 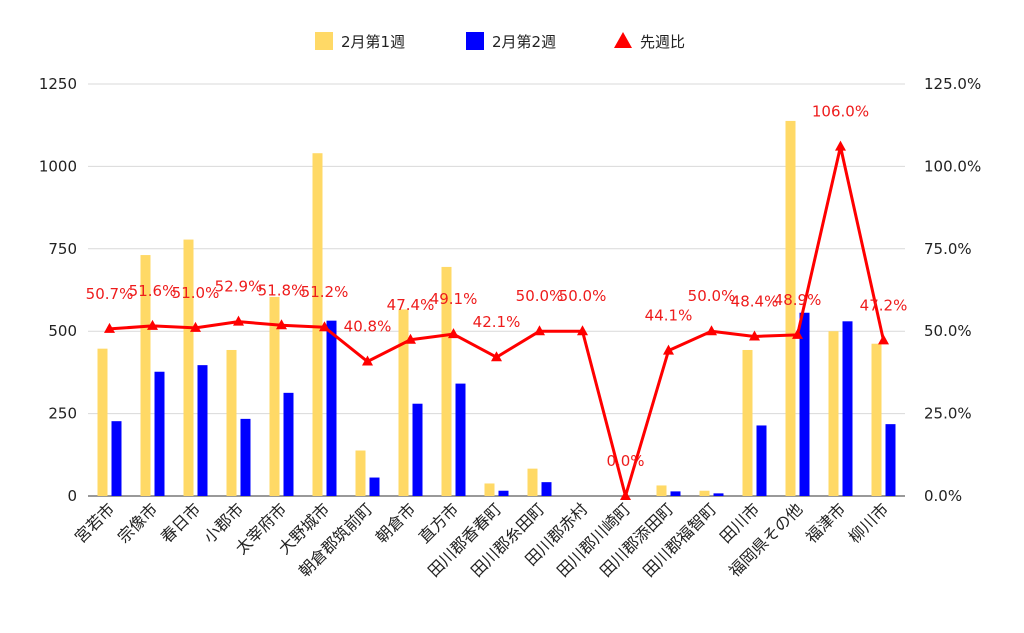 I want to click on right-axis-tick-label: 100.0%, so click(x=952, y=166).